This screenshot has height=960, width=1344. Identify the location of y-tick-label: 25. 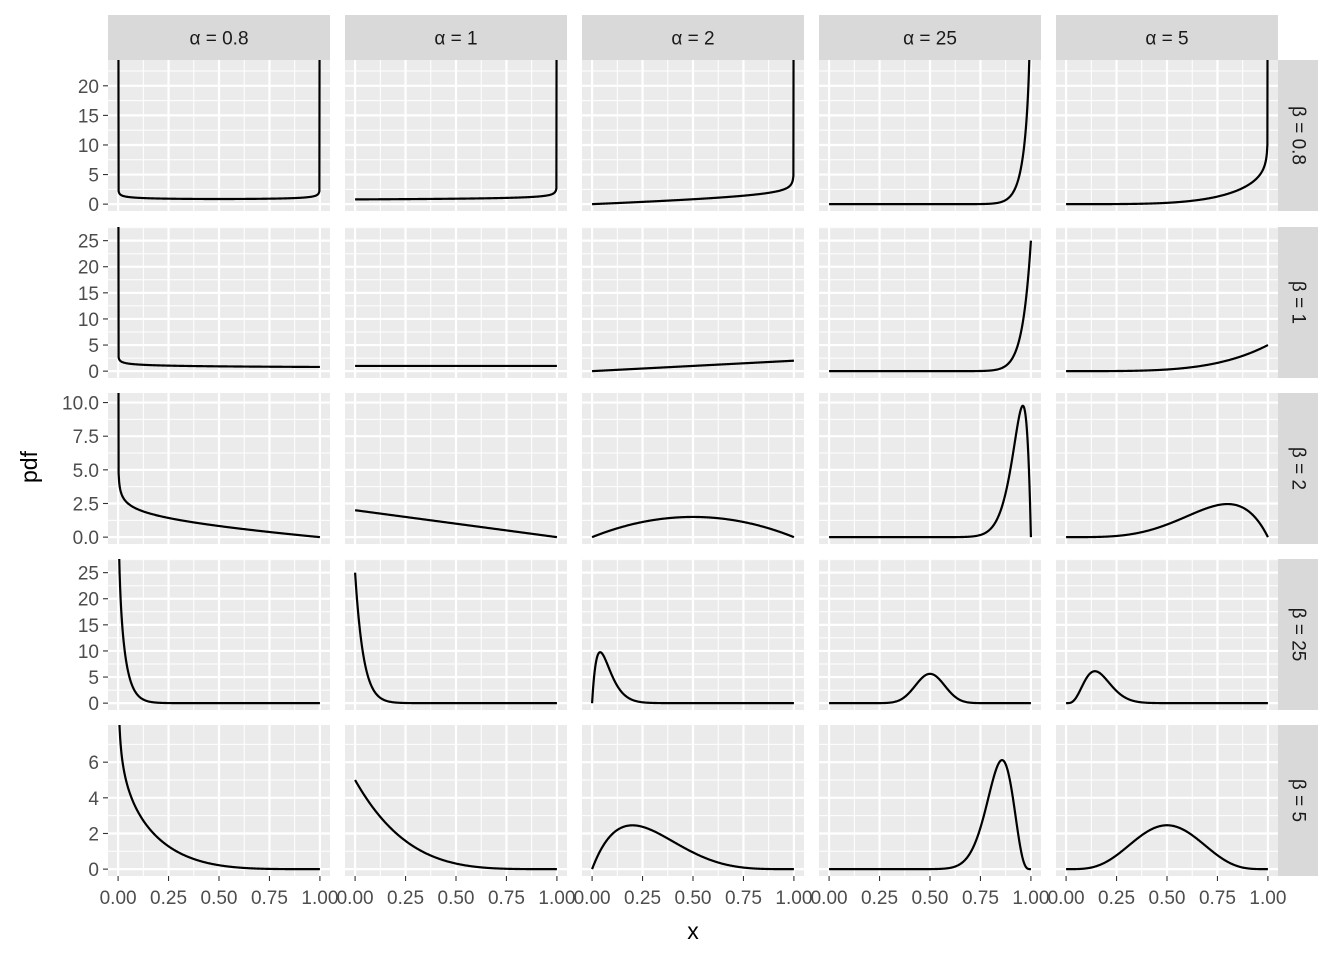
(88, 574).